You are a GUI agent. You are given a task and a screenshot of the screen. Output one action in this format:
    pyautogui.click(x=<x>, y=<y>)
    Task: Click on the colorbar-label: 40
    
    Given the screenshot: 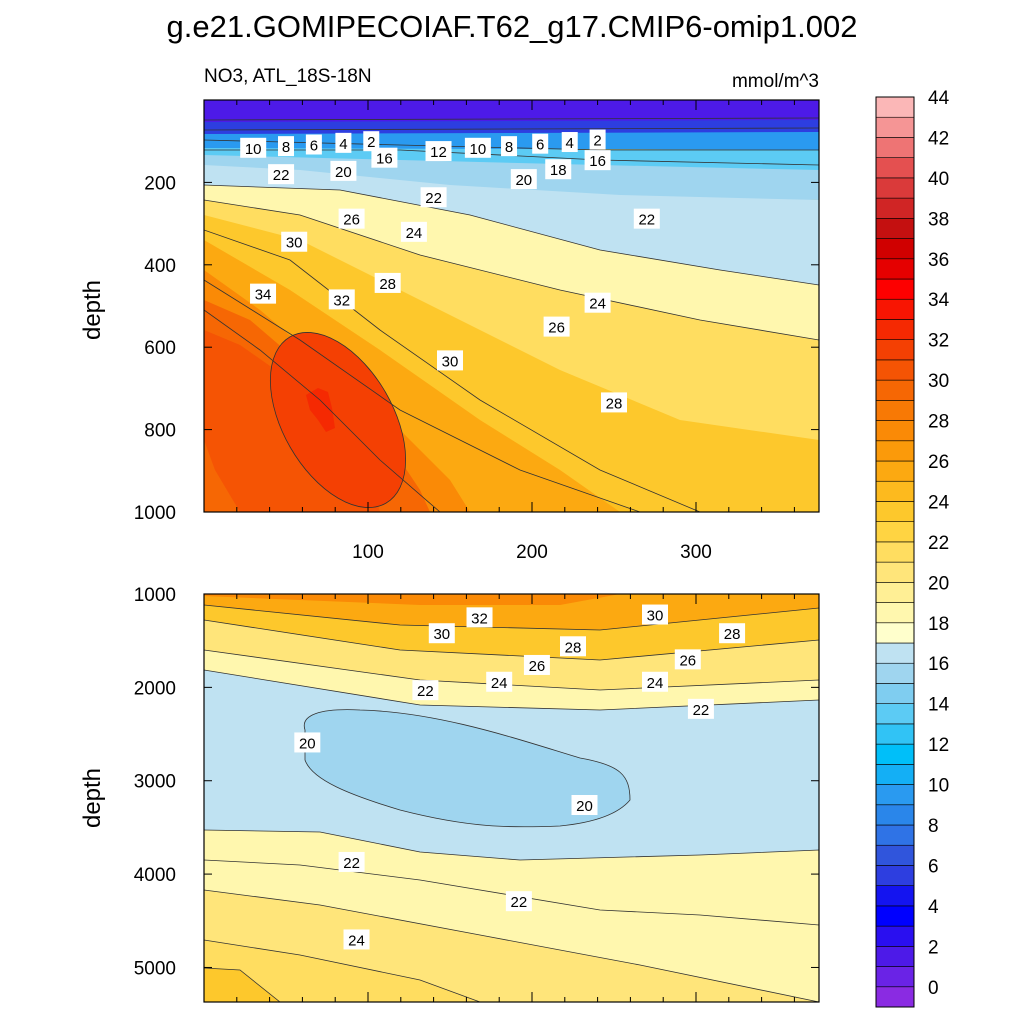 What is the action you would take?
    pyautogui.click(x=938, y=179)
    